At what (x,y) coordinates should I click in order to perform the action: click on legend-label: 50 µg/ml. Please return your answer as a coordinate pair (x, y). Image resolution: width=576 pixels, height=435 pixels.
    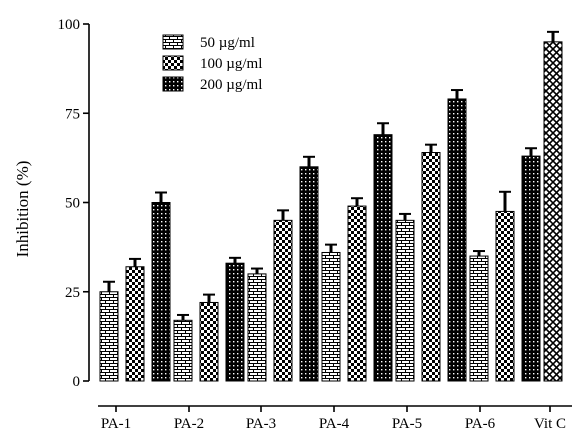
    Looking at the image, I should click on (227, 43).